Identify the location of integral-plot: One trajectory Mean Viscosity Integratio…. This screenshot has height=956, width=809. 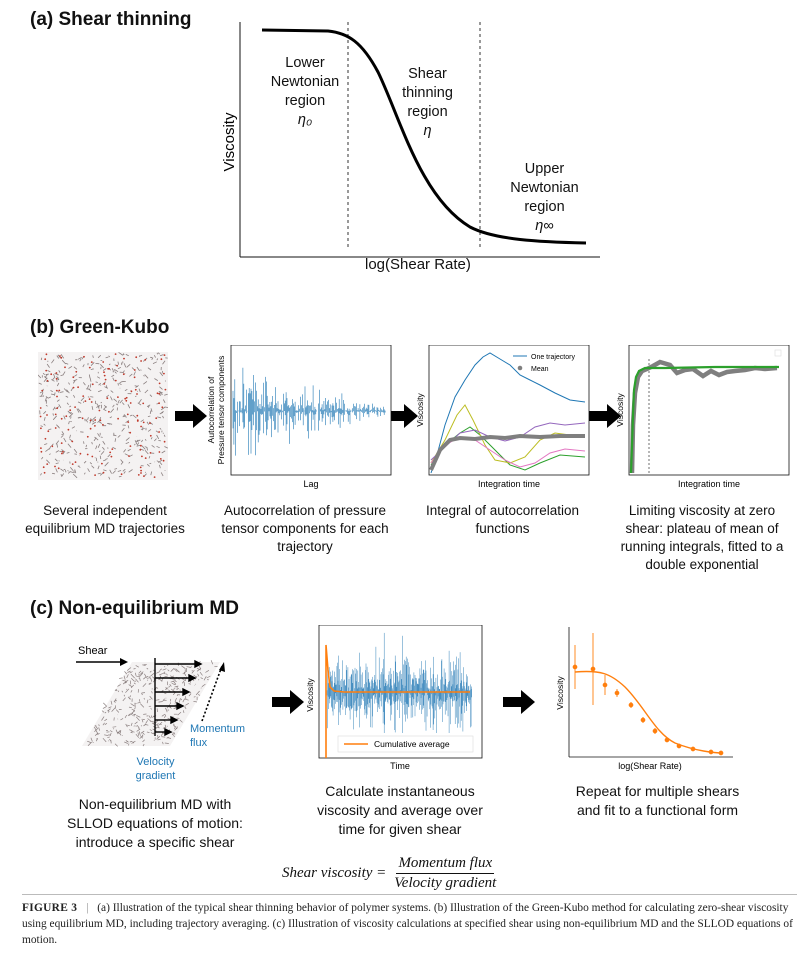
(502, 417).